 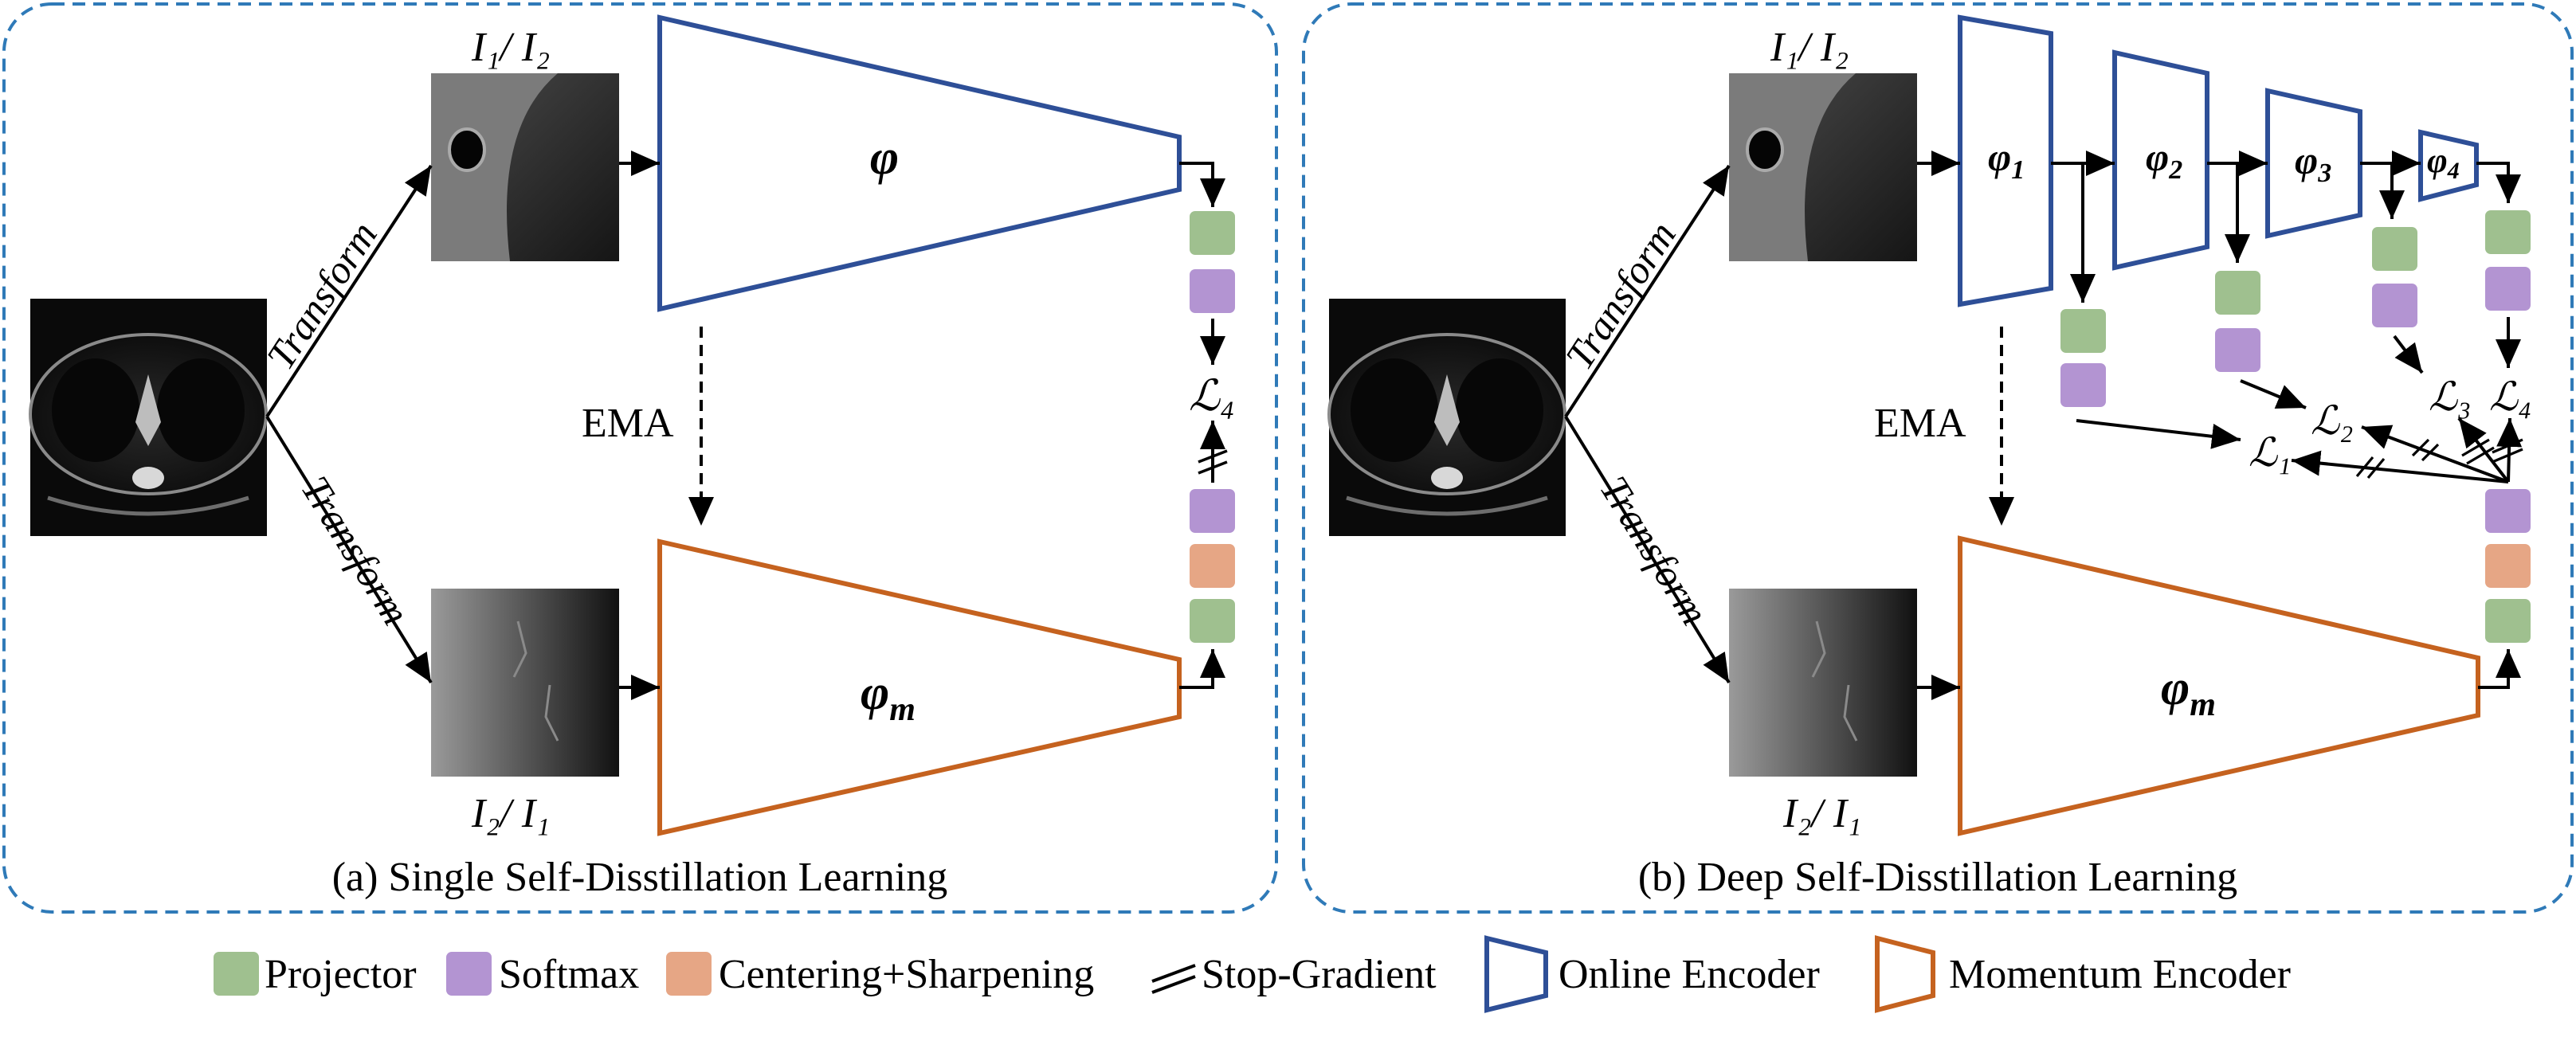 I want to click on momentum-encoder-b, so click(x=2219, y=685).